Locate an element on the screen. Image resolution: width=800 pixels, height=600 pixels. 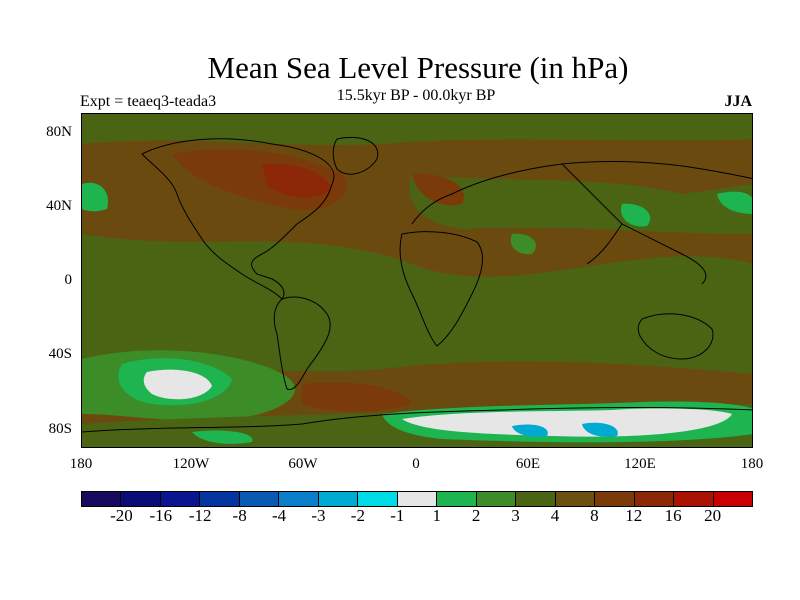
colorbar-label: 8 is located at coordinates (594, 515).